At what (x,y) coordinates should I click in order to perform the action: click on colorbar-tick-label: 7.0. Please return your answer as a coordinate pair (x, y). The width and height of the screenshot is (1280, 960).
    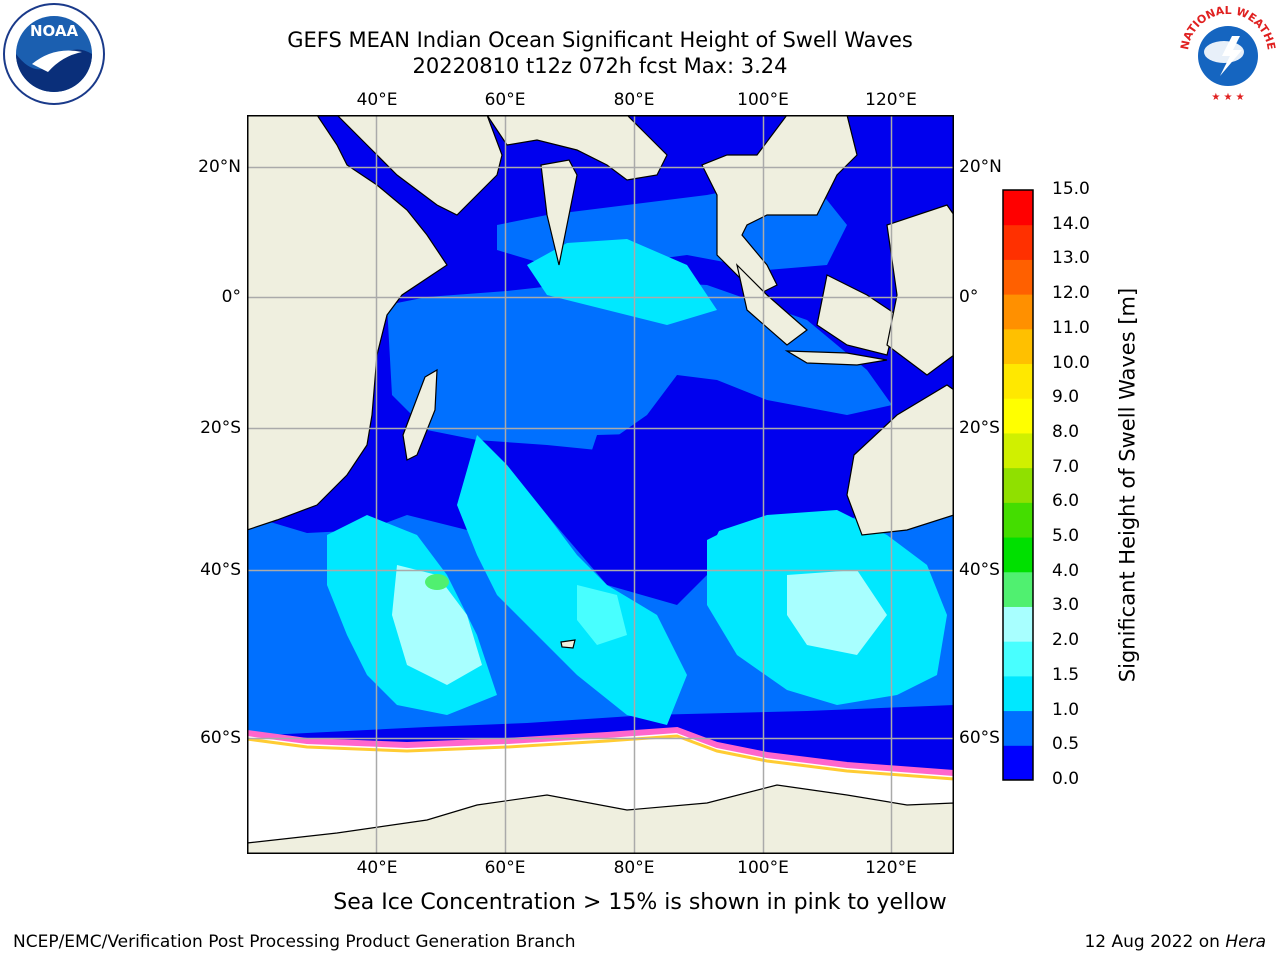
    Looking at the image, I should click on (1066, 466).